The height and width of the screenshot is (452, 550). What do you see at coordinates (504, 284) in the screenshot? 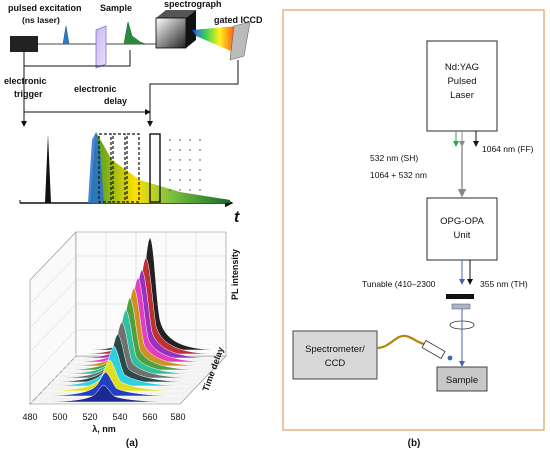
I see `th-label: 355 nm (TH)` at bounding box center [504, 284].